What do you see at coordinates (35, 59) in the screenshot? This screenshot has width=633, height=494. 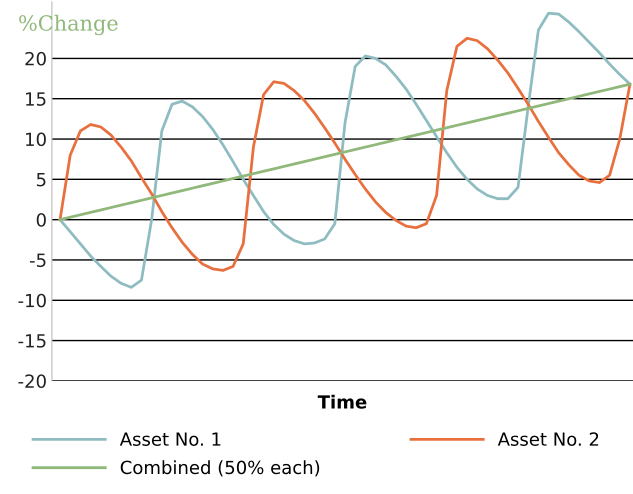 I see `y-tick-label: 20` at bounding box center [35, 59].